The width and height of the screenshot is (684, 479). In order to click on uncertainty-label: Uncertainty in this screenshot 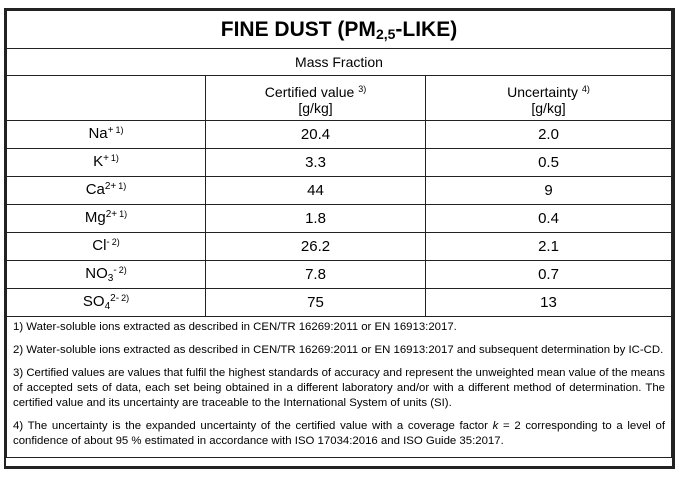, I will do `click(542, 91)`.